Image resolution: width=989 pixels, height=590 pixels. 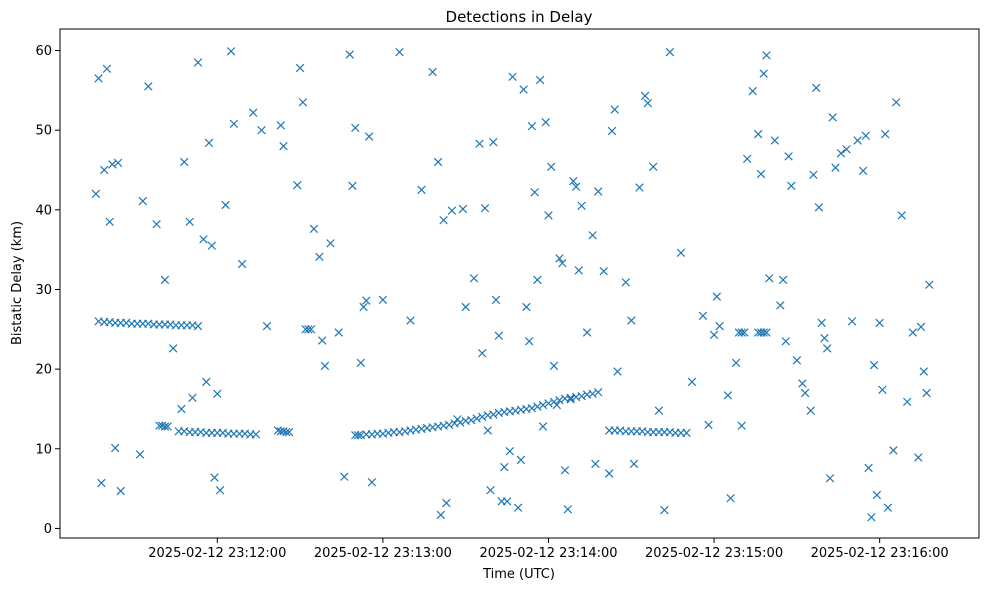 I want to click on y-tick-label: 30, so click(x=43, y=290).